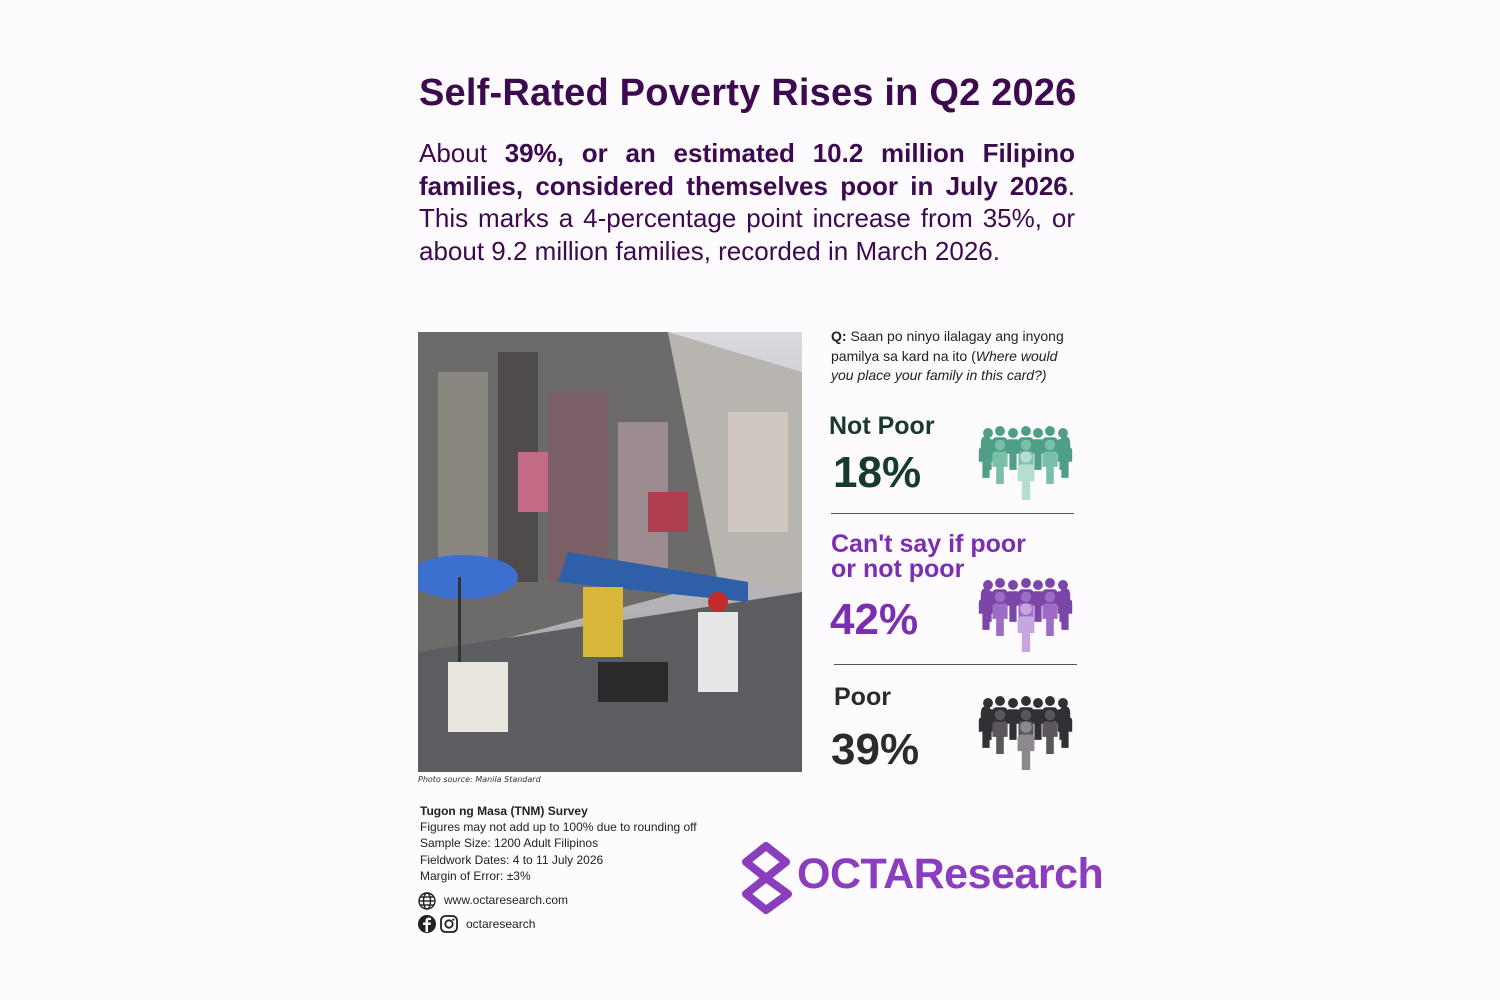 This screenshot has width=1500, height=1000. I want to click on item-value: 39%, so click(875, 749).